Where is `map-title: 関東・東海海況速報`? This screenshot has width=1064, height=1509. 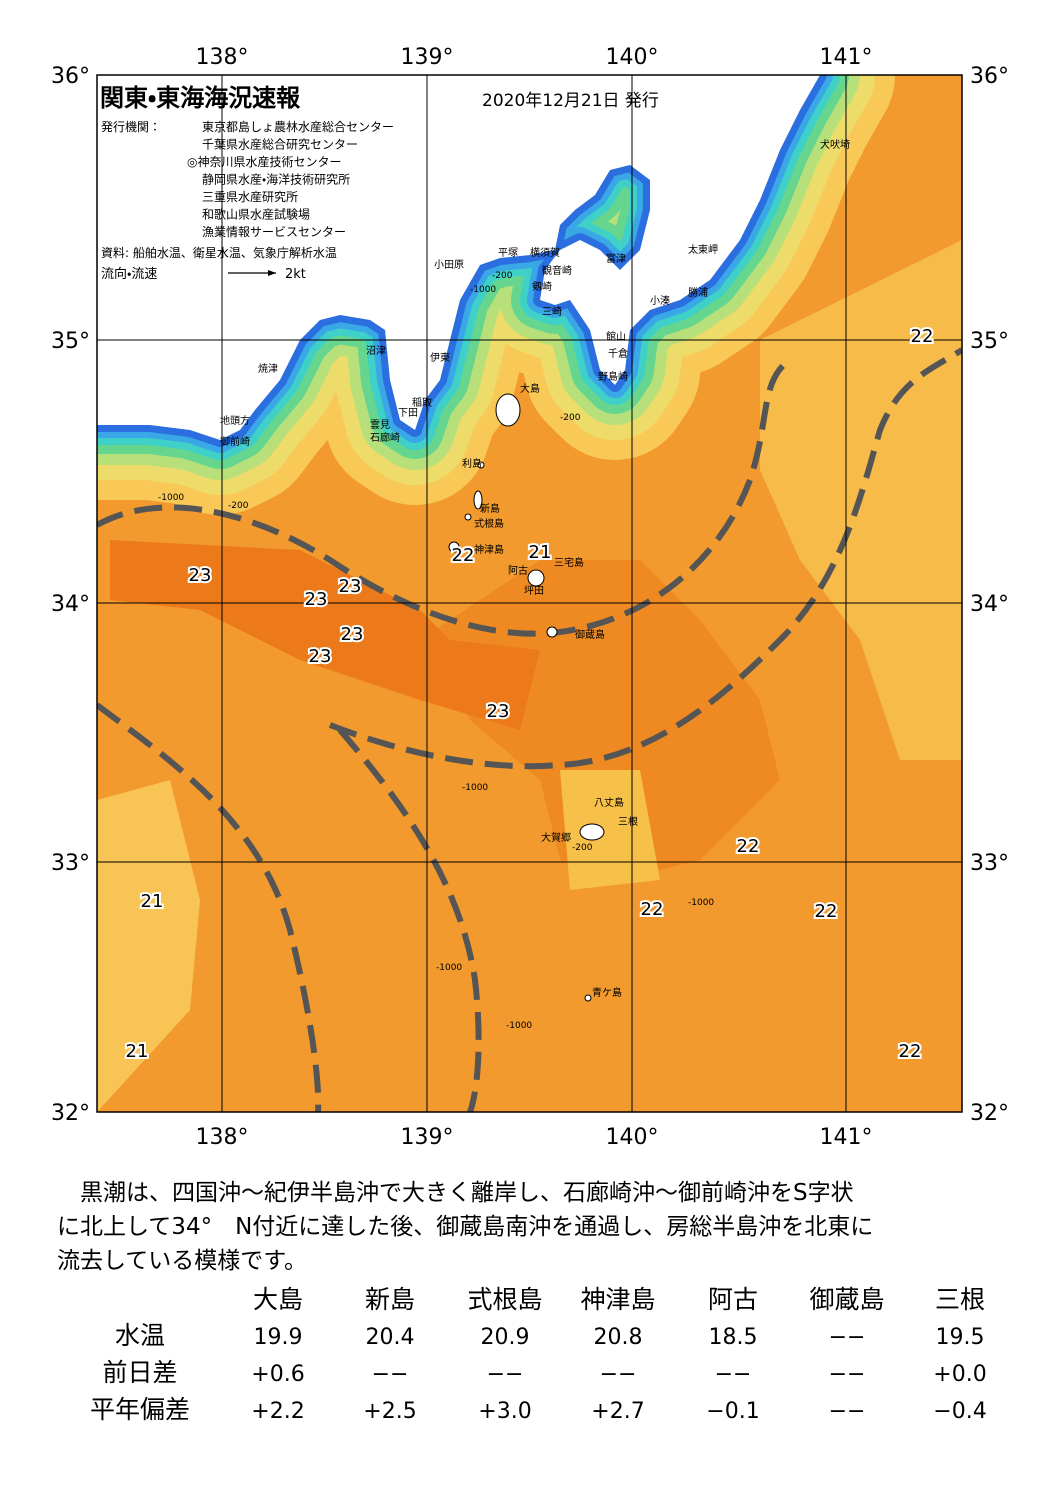 map-title: 関東・東海海況速報 is located at coordinates (200, 98).